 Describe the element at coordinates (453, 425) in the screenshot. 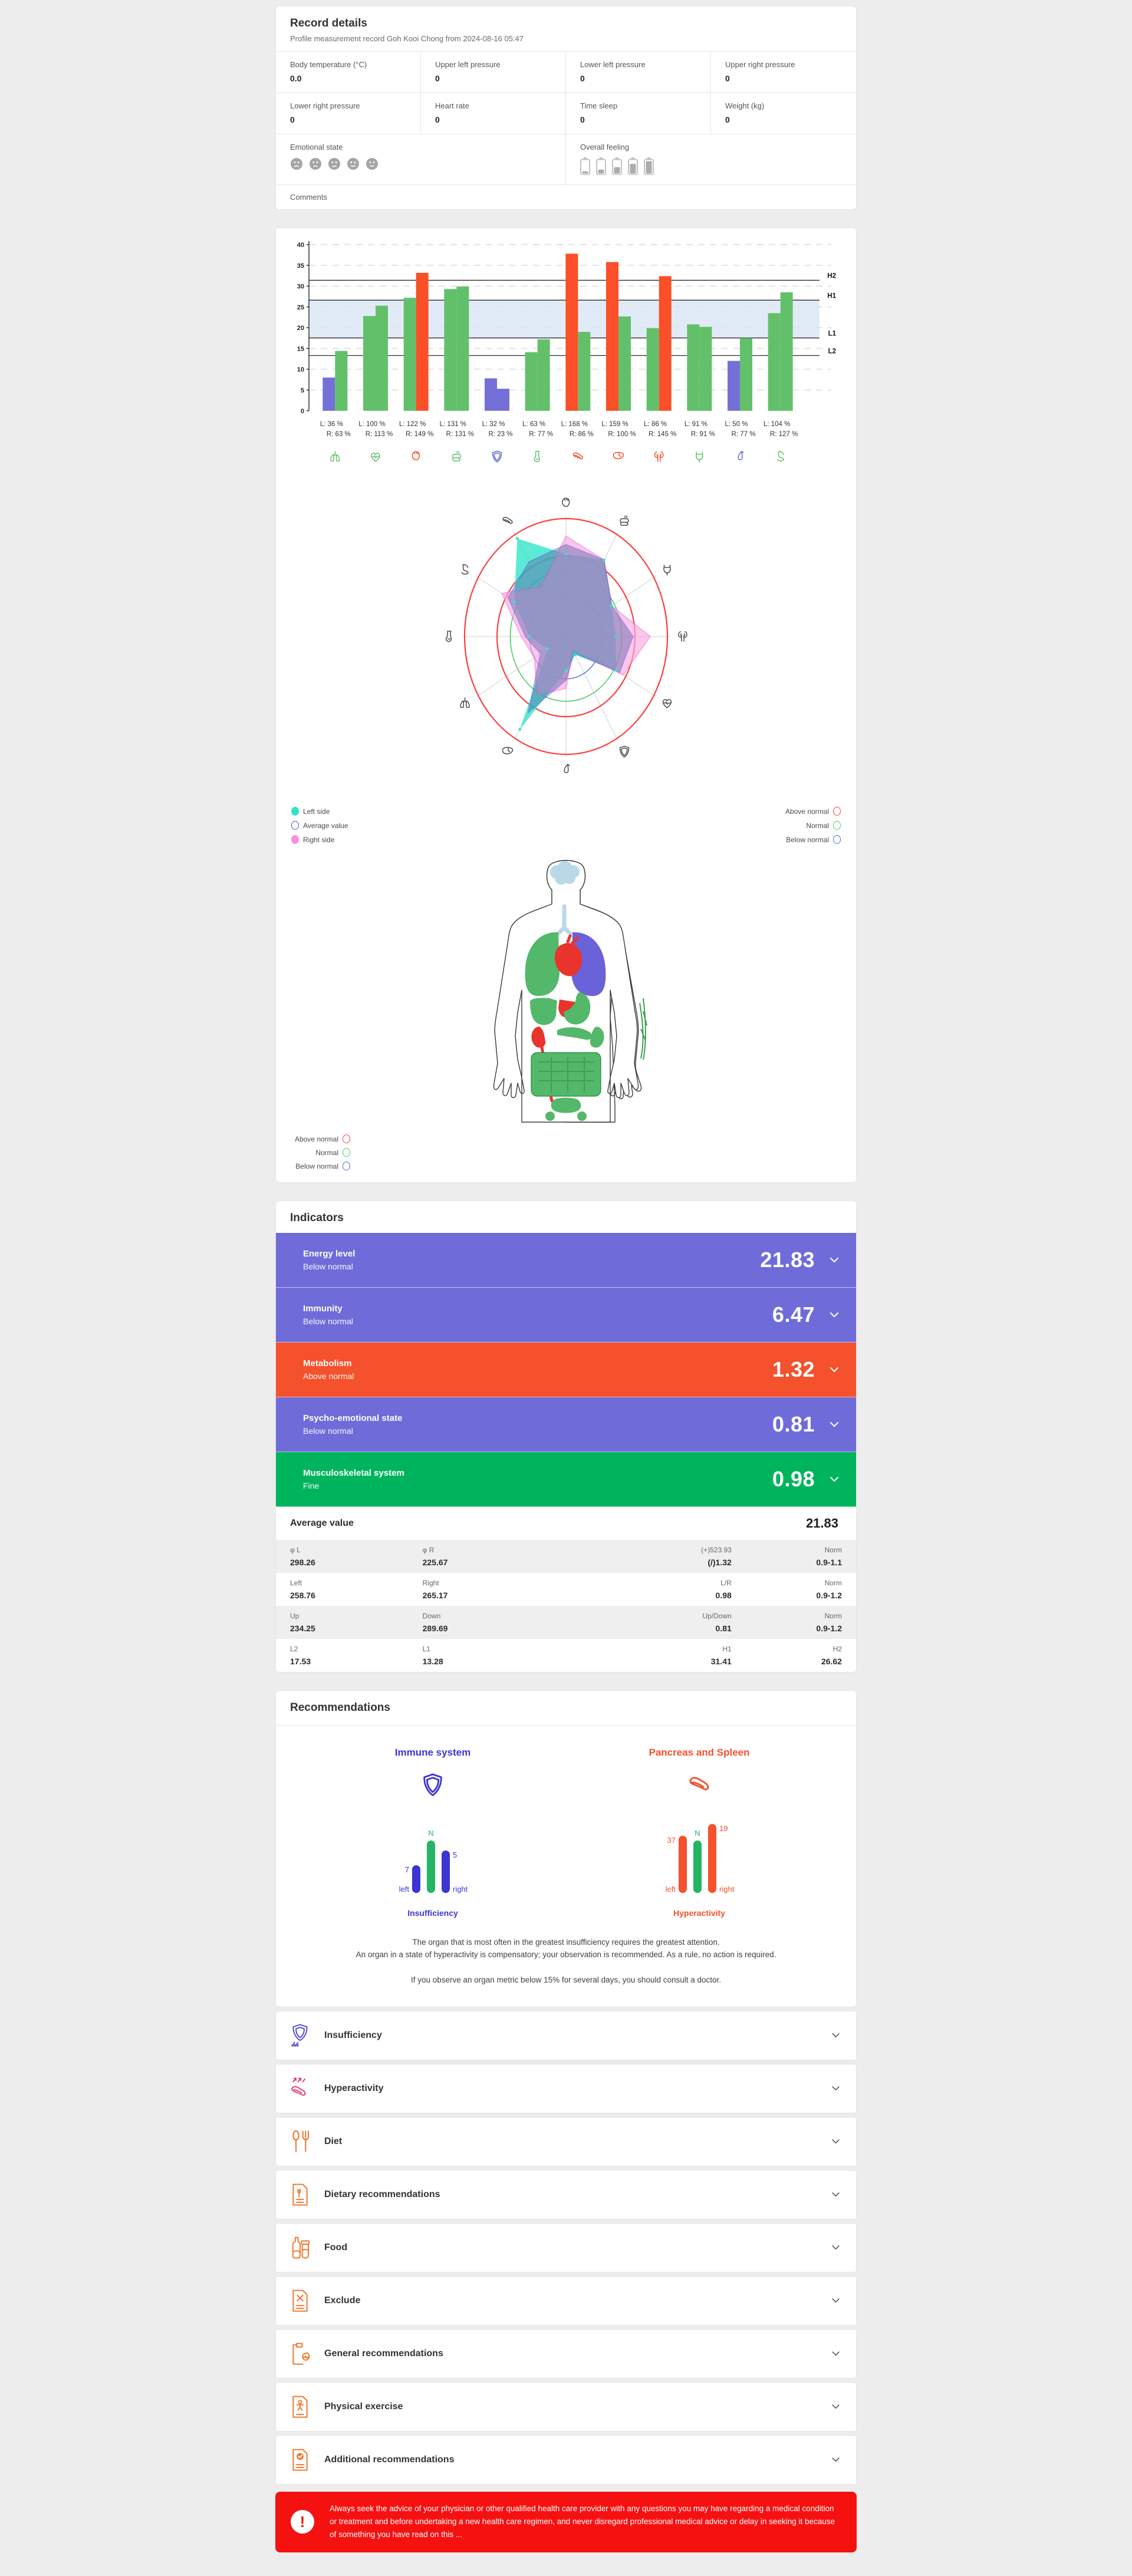

I see `svg-text: L: 131 %` at that location.